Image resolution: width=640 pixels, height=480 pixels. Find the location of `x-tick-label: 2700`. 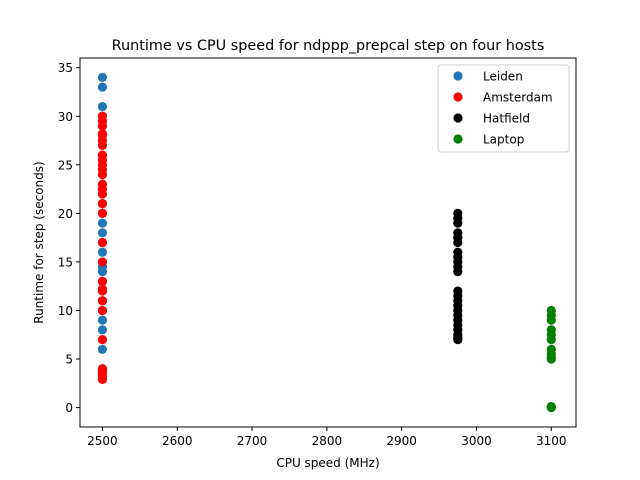

x-tick-label: 2700 is located at coordinates (252, 441).